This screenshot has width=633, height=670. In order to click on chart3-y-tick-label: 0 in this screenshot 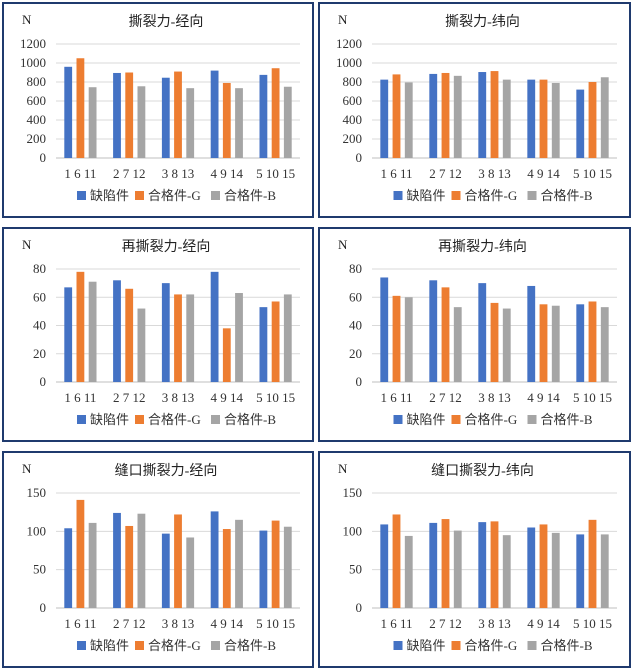, I will do `click(43, 381)`.